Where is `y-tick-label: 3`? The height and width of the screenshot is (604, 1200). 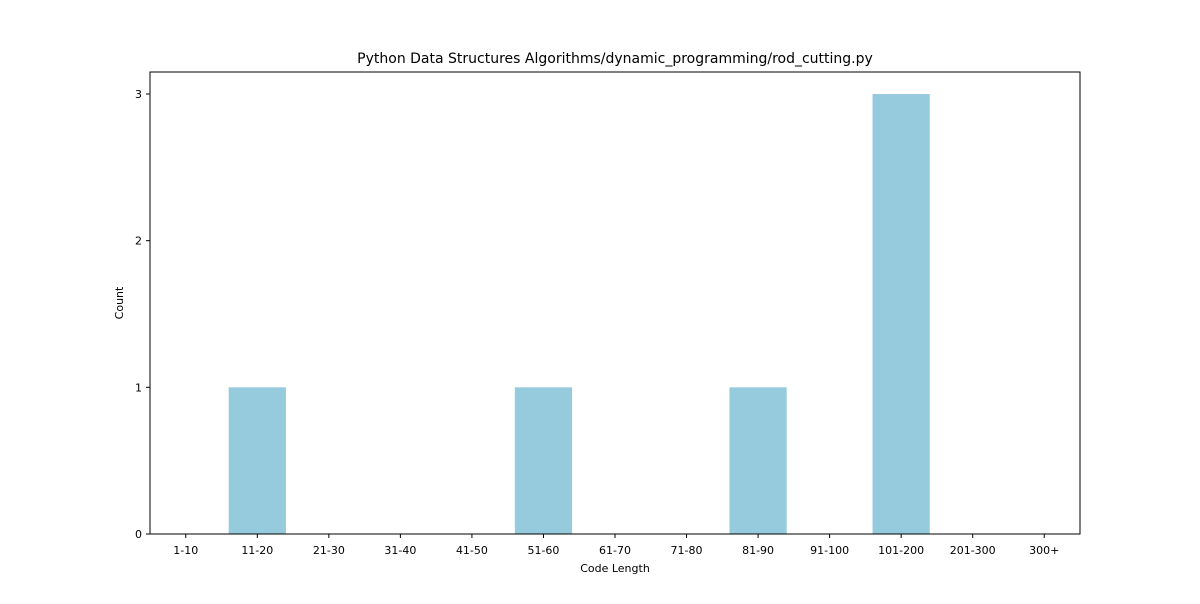 y-tick-label: 3 is located at coordinates (138, 94).